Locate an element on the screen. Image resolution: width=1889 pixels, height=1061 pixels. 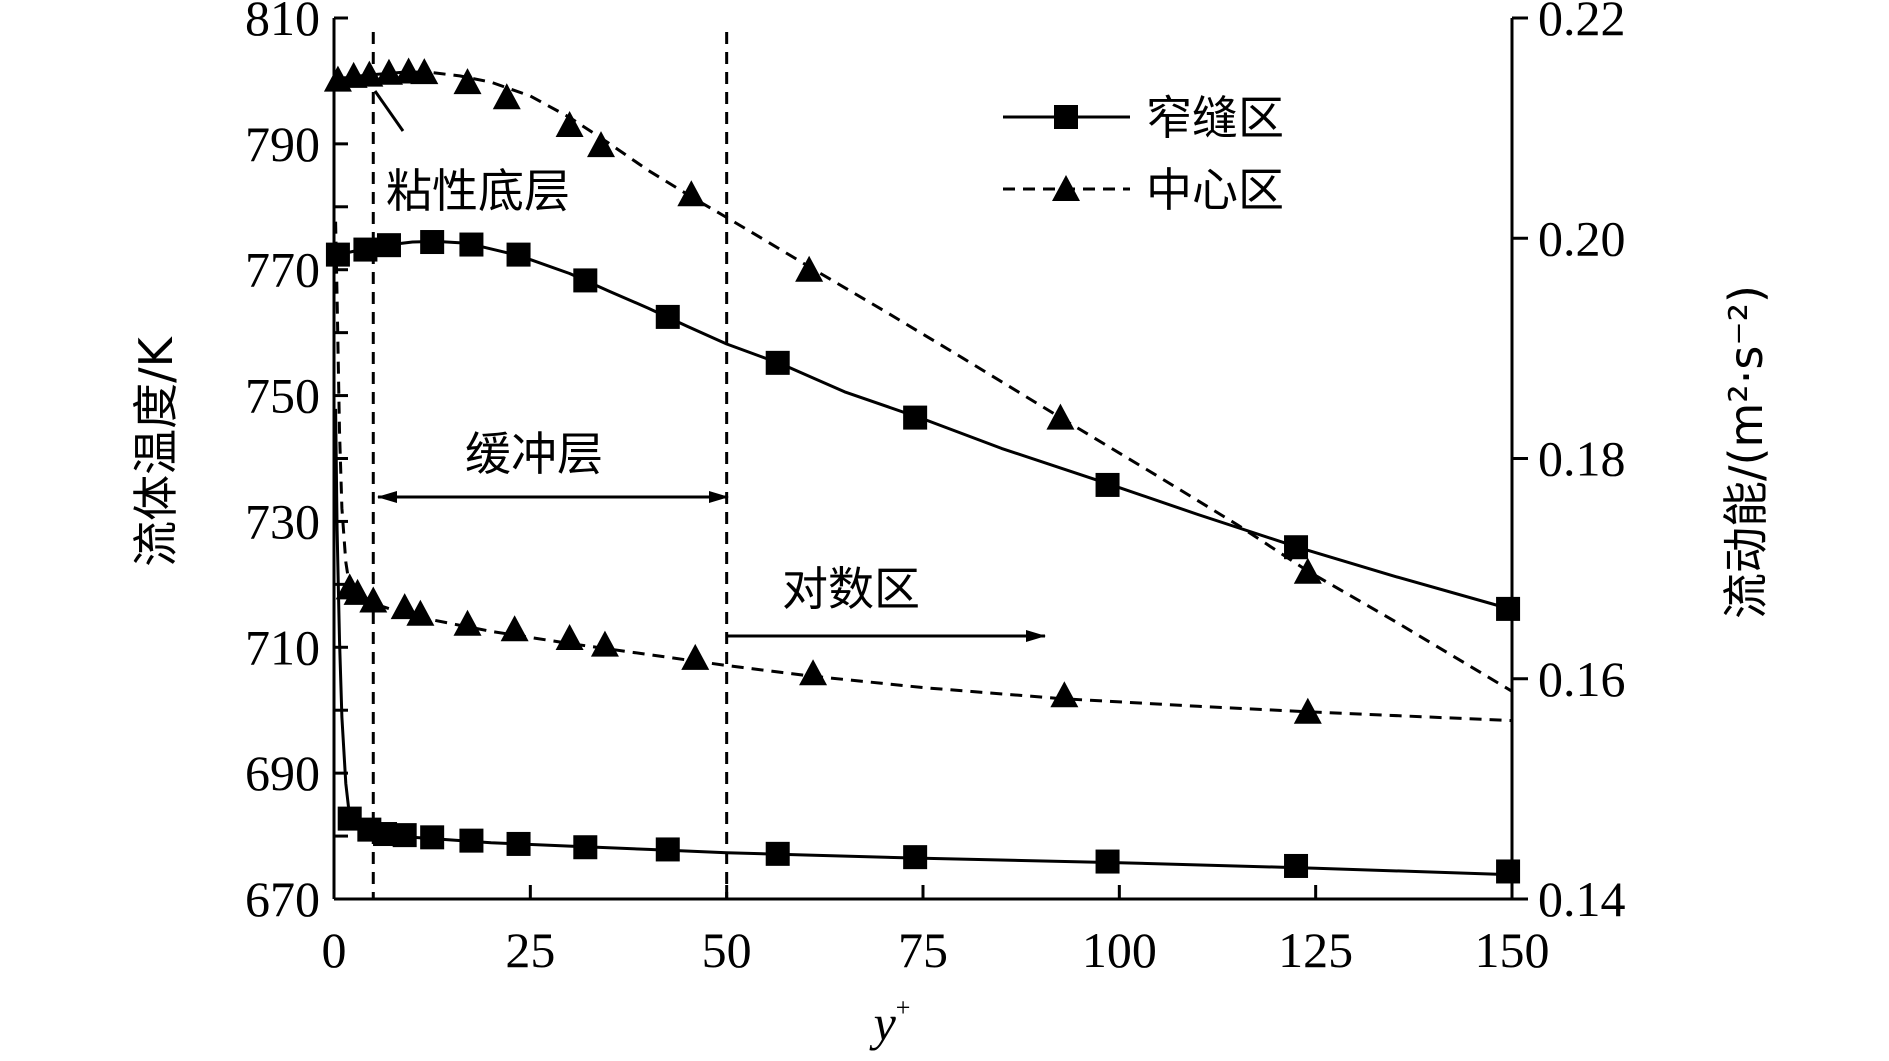
x-axis-title-main: y is located at coordinates (883, 1023).